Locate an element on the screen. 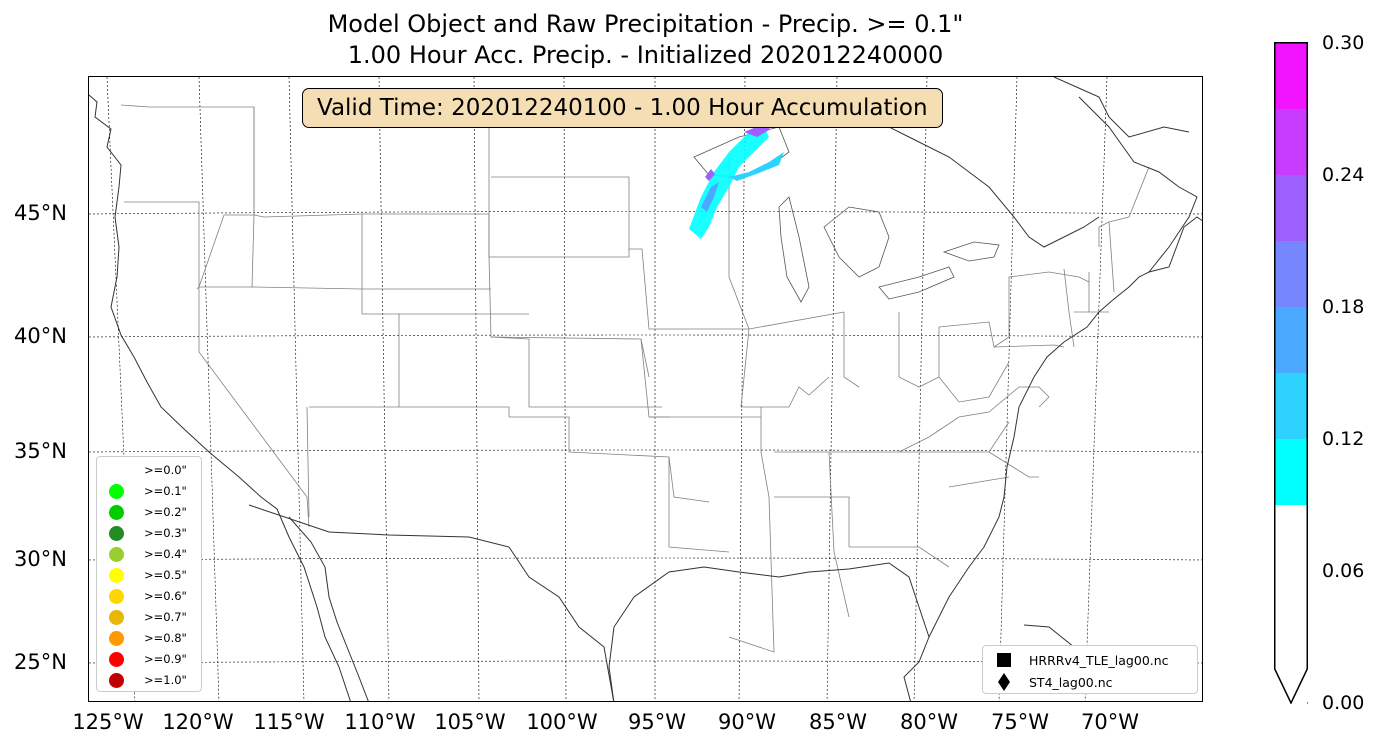 This screenshot has width=1383, height=751. lon-label-100w: 100°W is located at coordinates (562, 722).